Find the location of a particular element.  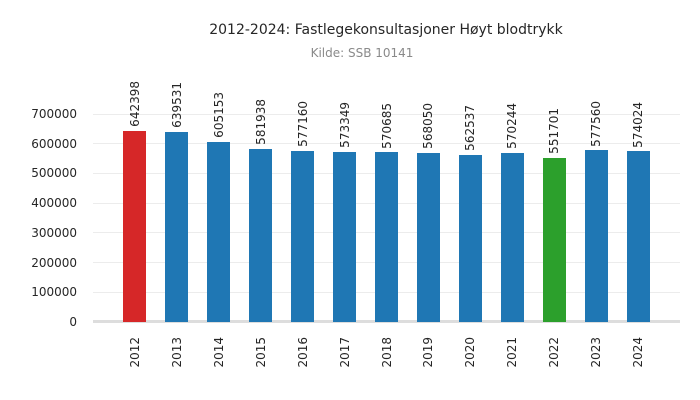

x-tick-label: 2023 is located at coordinates (596, 352).